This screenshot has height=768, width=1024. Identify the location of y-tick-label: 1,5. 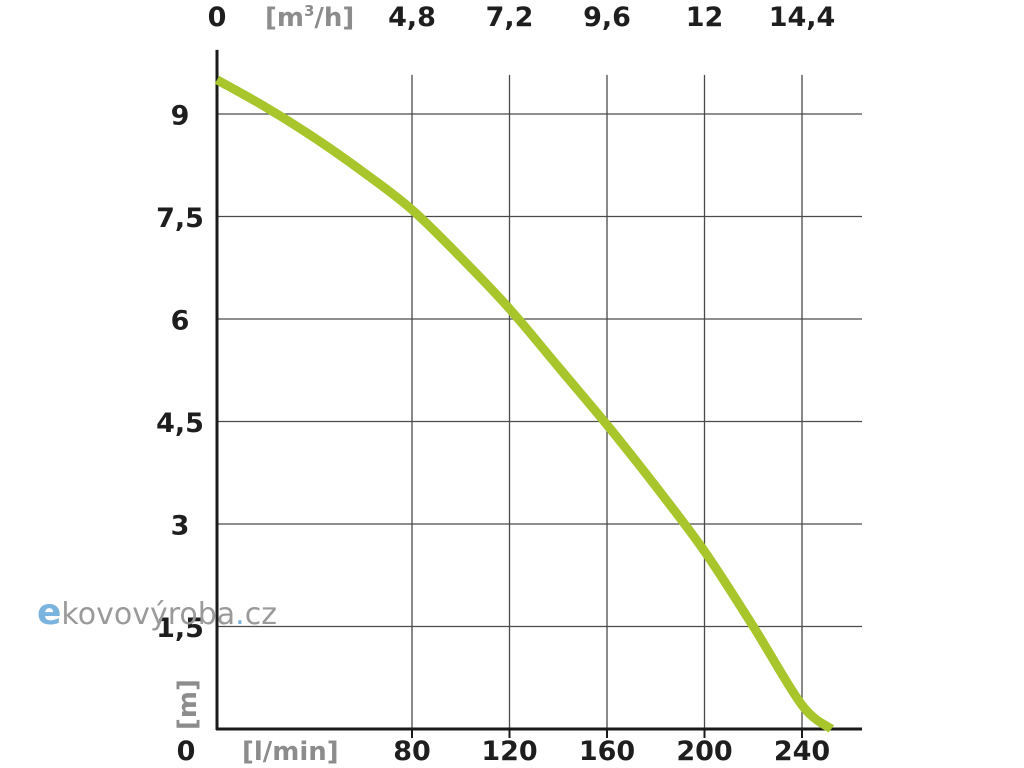
(180, 628).